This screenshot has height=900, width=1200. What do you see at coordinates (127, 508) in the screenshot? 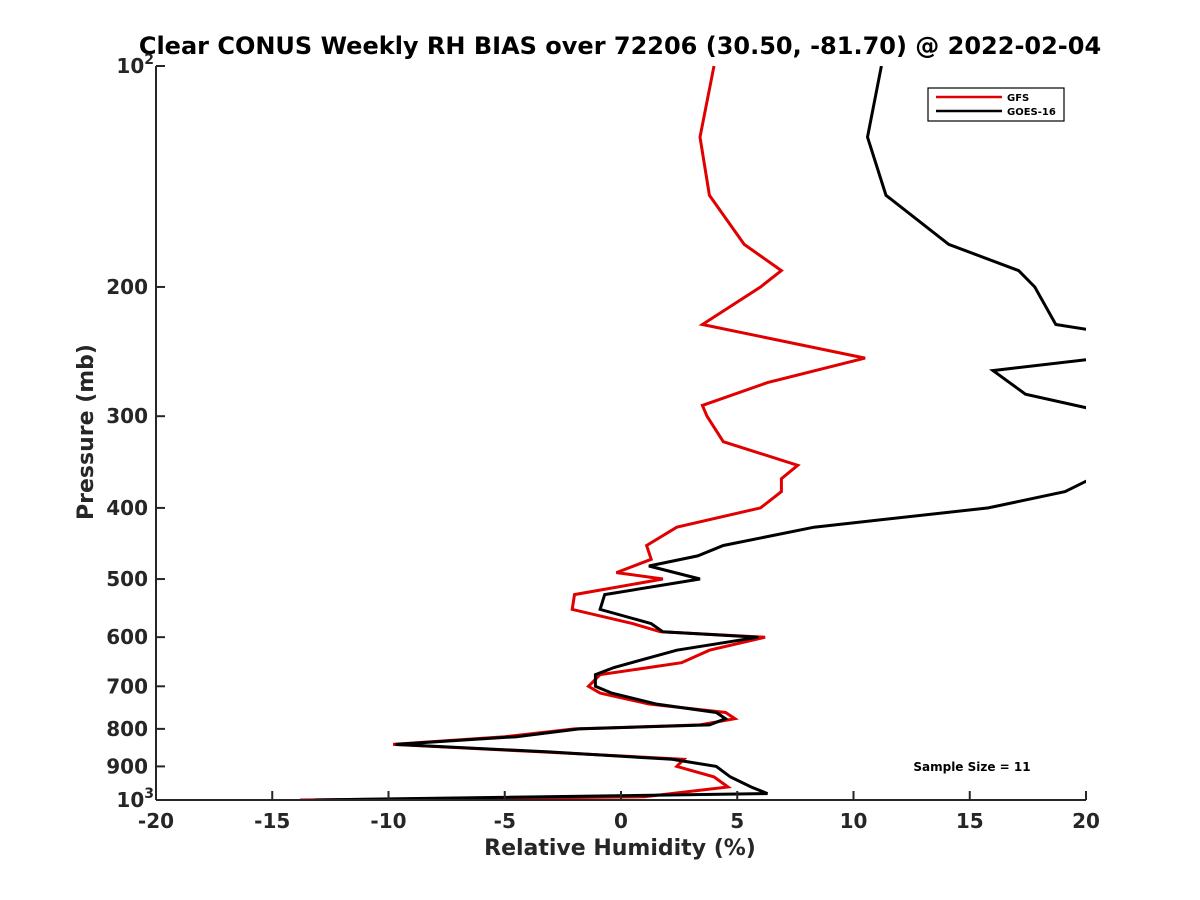
I see `y-tick-label: 400` at bounding box center [127, 508].